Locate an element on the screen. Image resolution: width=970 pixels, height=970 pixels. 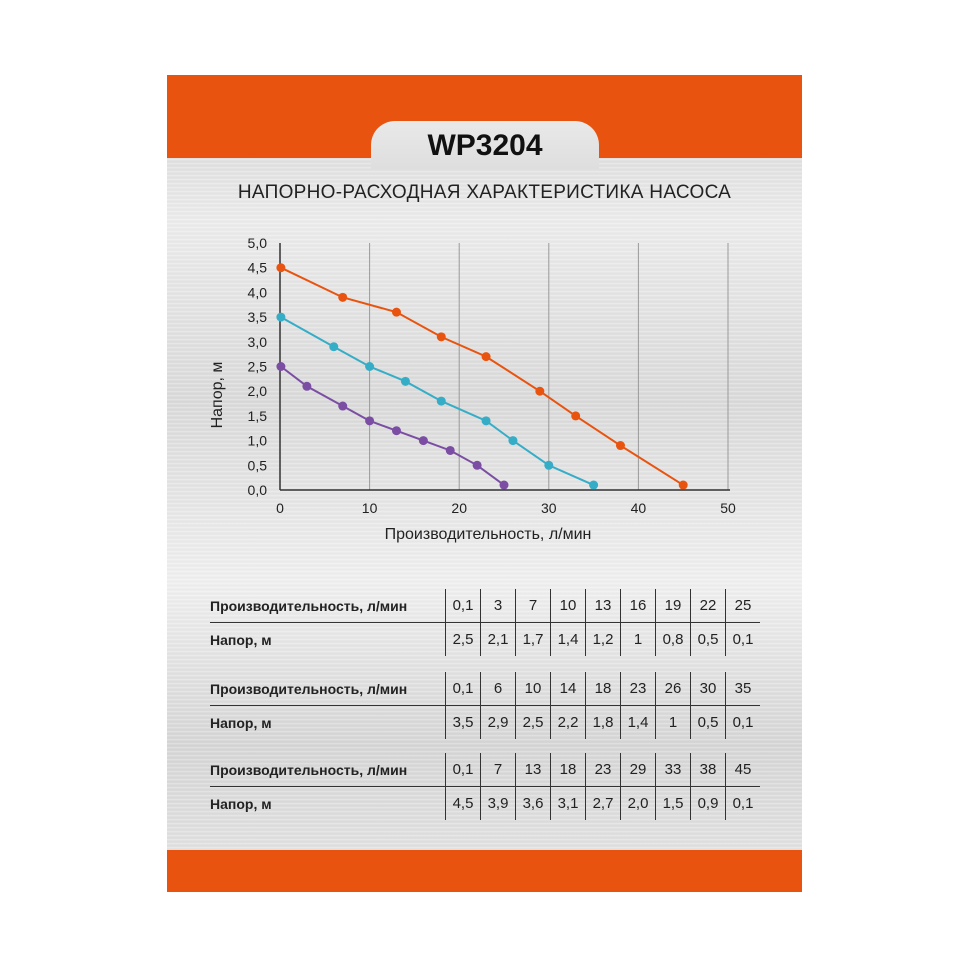
flow-value-cell: 22 is located at coordinates (708, 606).